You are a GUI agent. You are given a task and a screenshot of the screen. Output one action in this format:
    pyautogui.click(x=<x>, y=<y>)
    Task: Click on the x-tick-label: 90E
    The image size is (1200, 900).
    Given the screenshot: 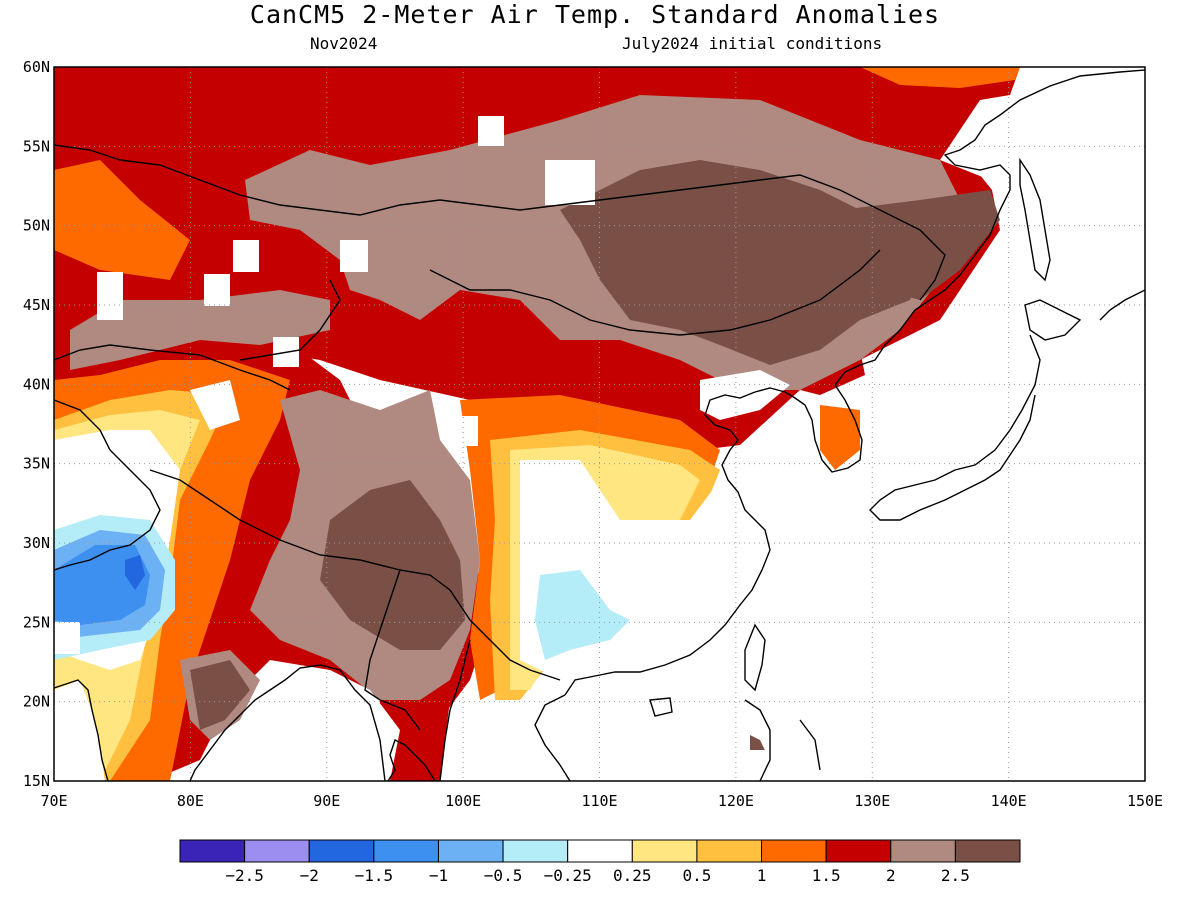 What is the action you would take?
    pyautogui.click(x=326, y=801)
    